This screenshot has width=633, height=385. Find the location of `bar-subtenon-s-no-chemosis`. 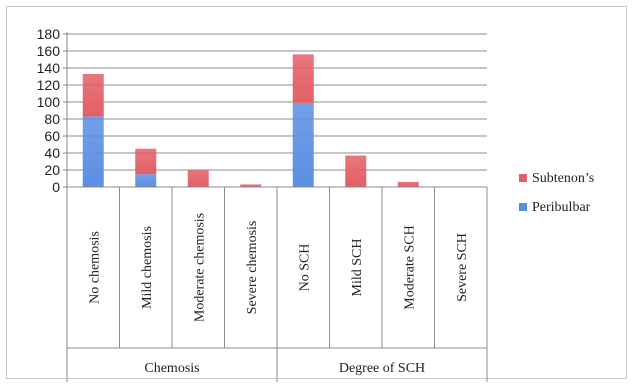

bar-subtenon-s-no-chemosis is located at coordinates (93, 95).